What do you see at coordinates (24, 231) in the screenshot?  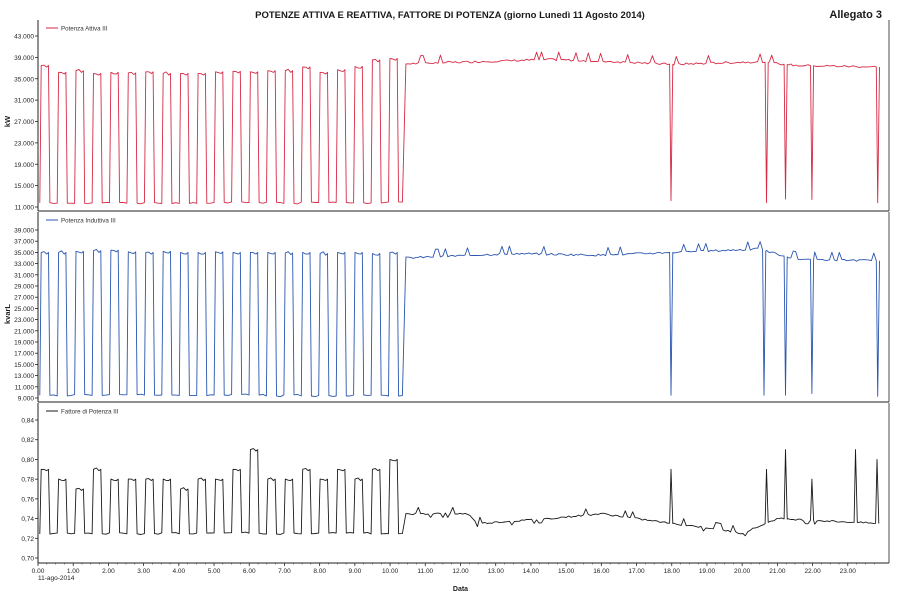 I see `inductive-power-ytick-label: 39.000` at bounding box center [24, 231].